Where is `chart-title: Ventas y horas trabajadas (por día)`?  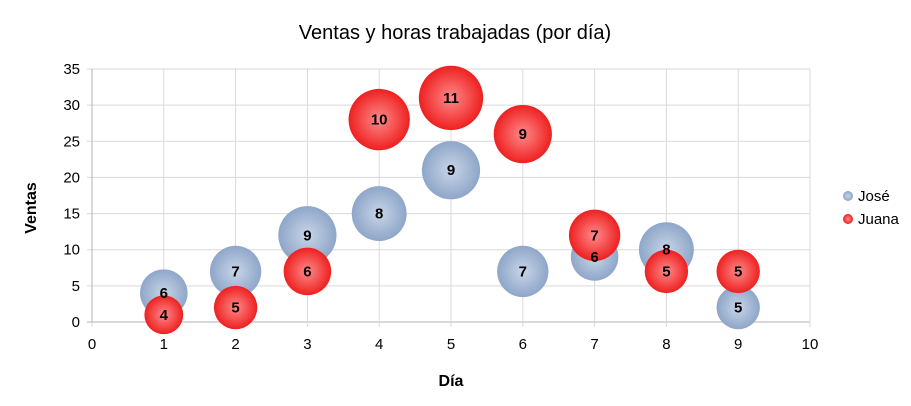
chart-title: Ventas y horas trabajadas (por día) is located at coordinates (455, 33).